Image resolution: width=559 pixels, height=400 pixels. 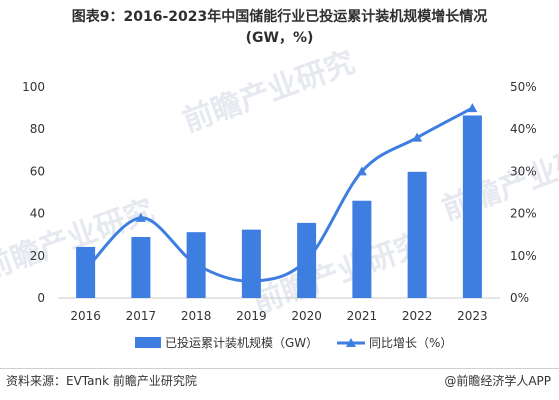 I want to click on y-left-tick-label: 0, so click(x=41, y=298).